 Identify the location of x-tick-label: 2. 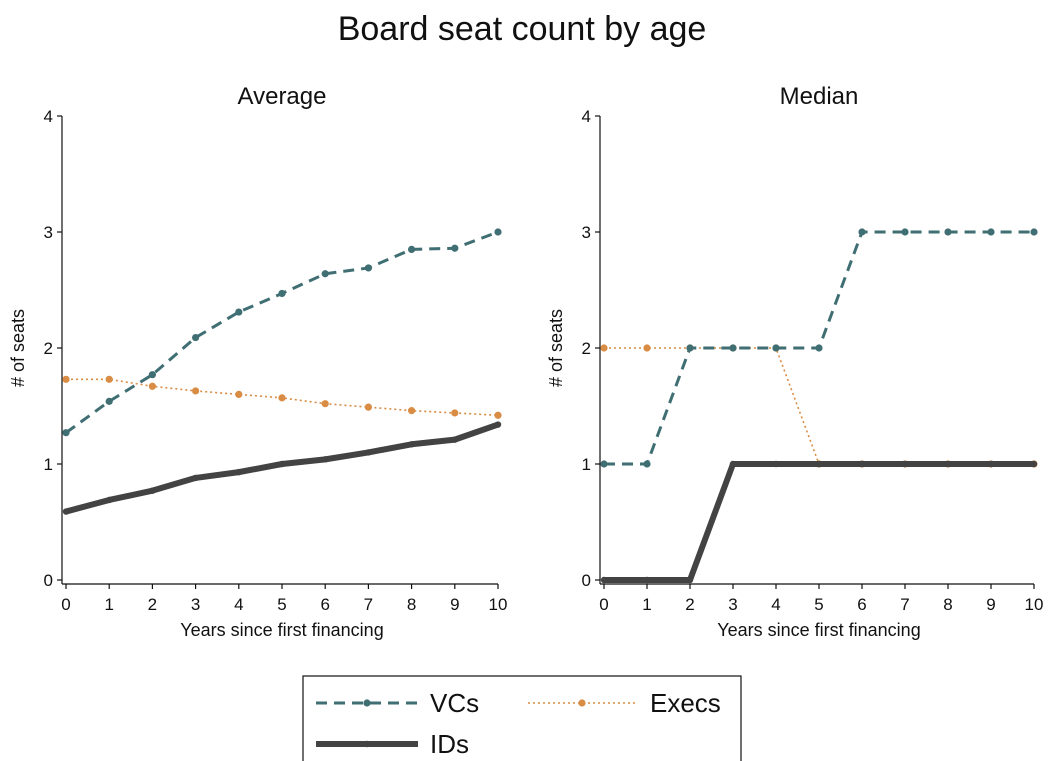
(152, 604).